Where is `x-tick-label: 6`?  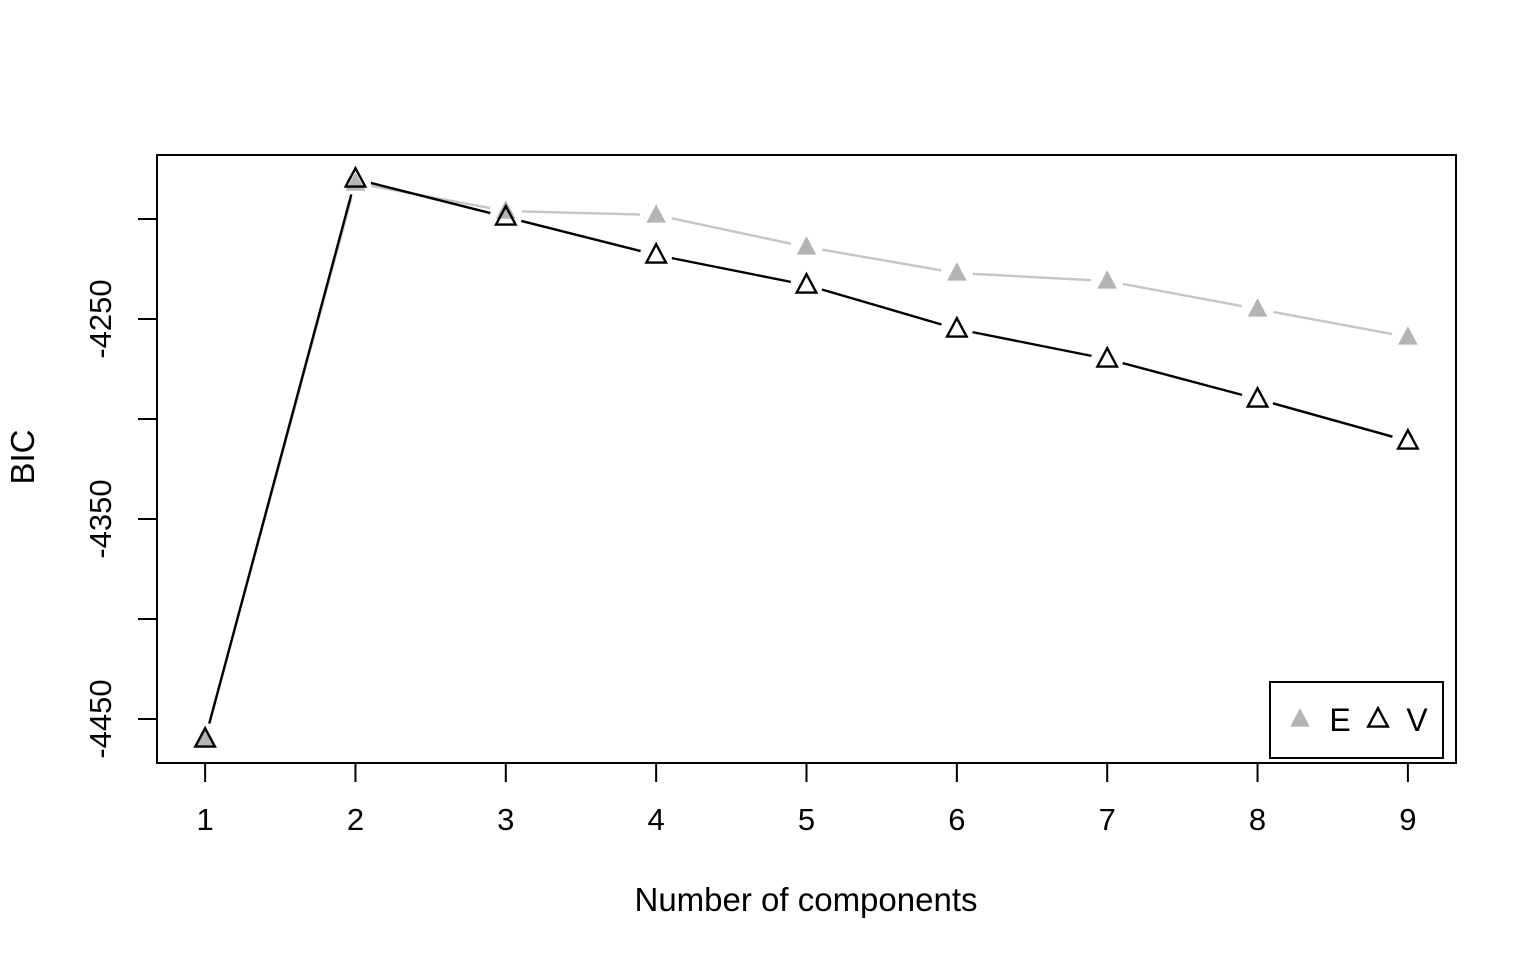
x-tick-label: 6 is located at coordinates (956, 819).